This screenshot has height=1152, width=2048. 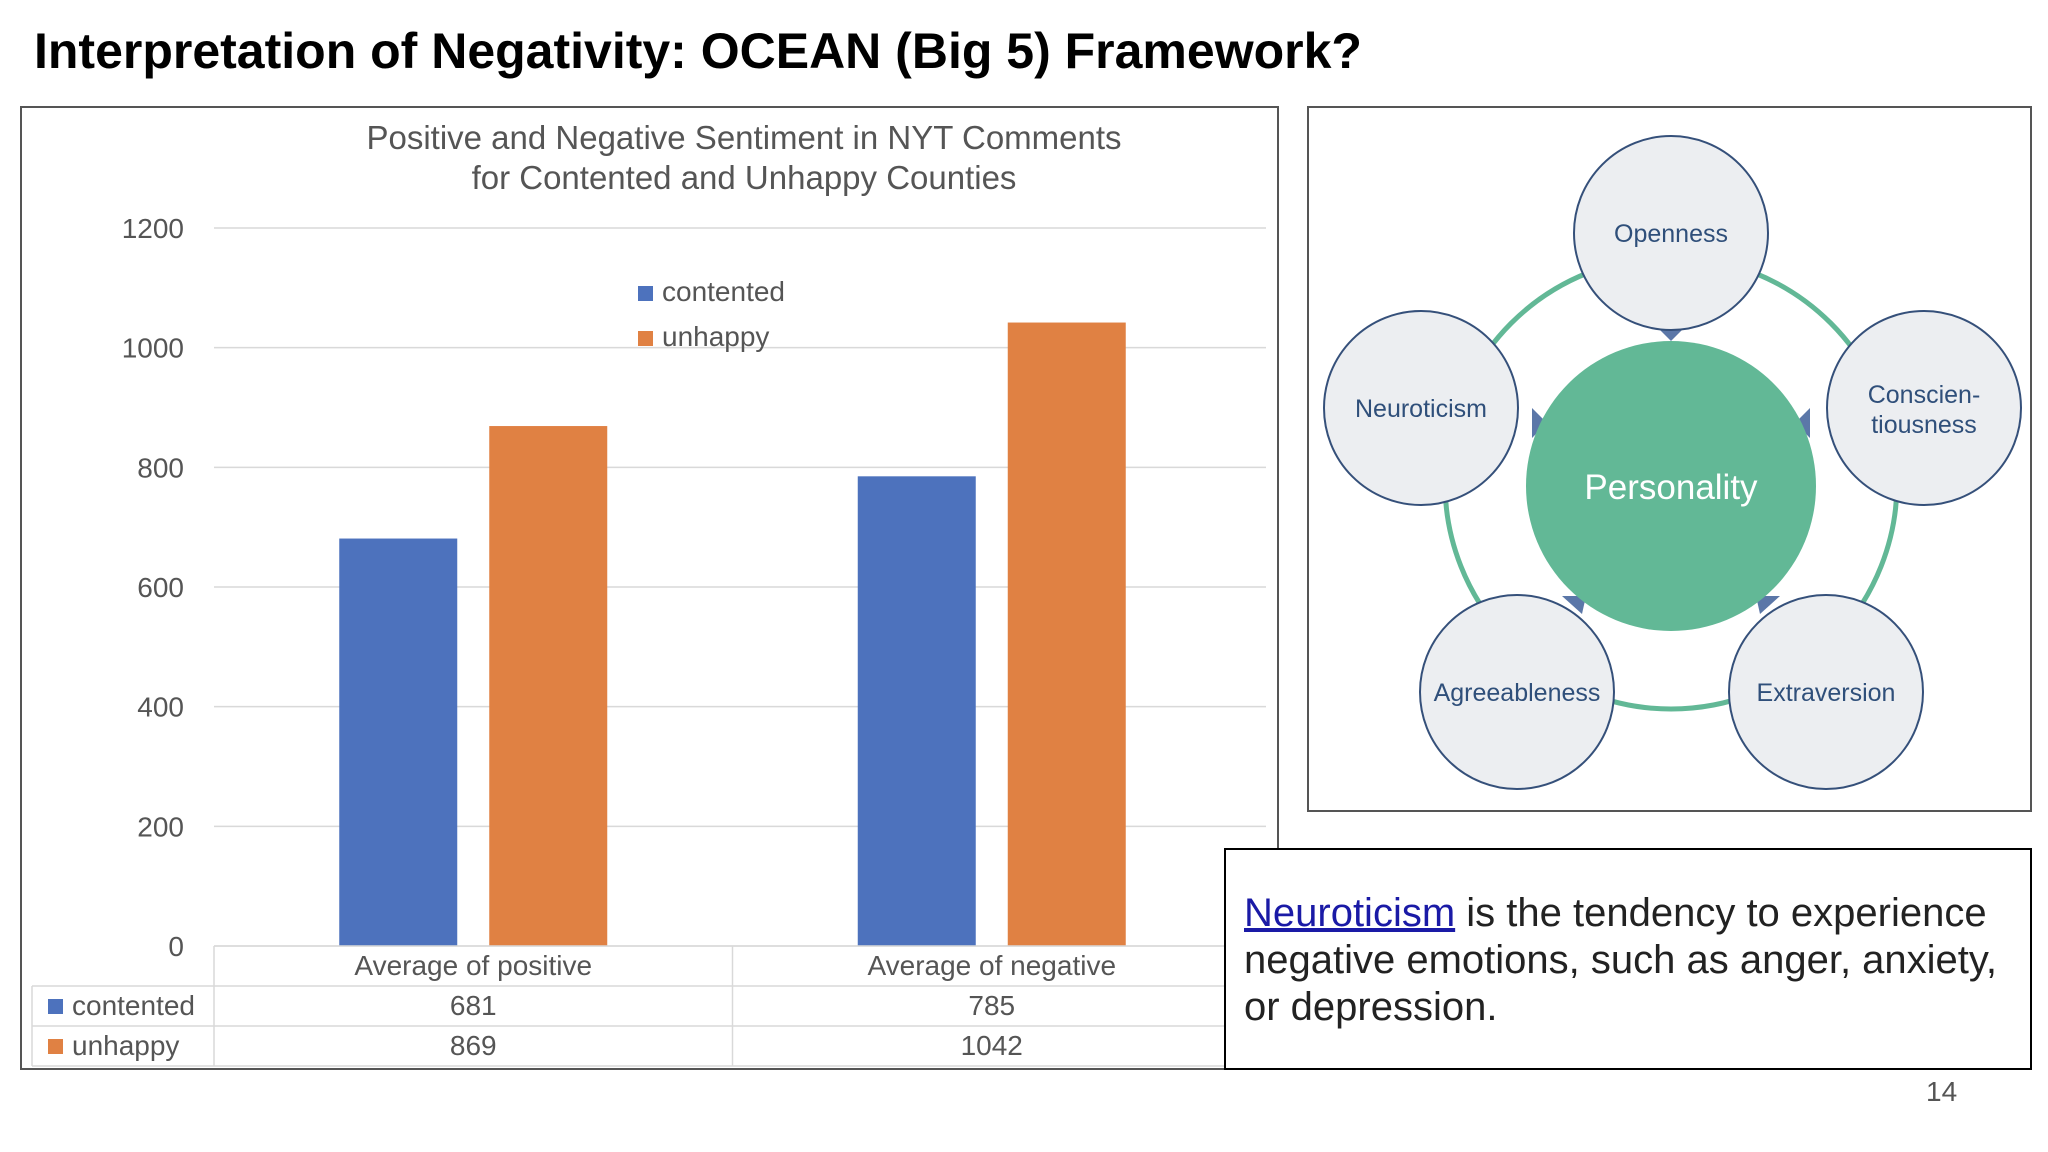 I want to click on y-tick-label: 0, so click(x=176, y=946).